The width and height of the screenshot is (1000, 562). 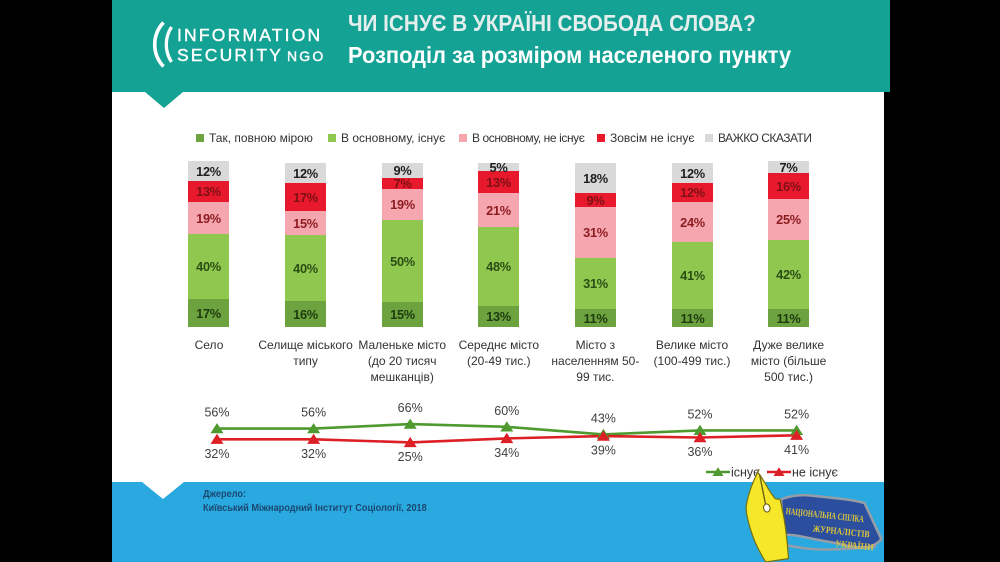 I want to click on svg-text: 25%, so click(x=410, y=457).